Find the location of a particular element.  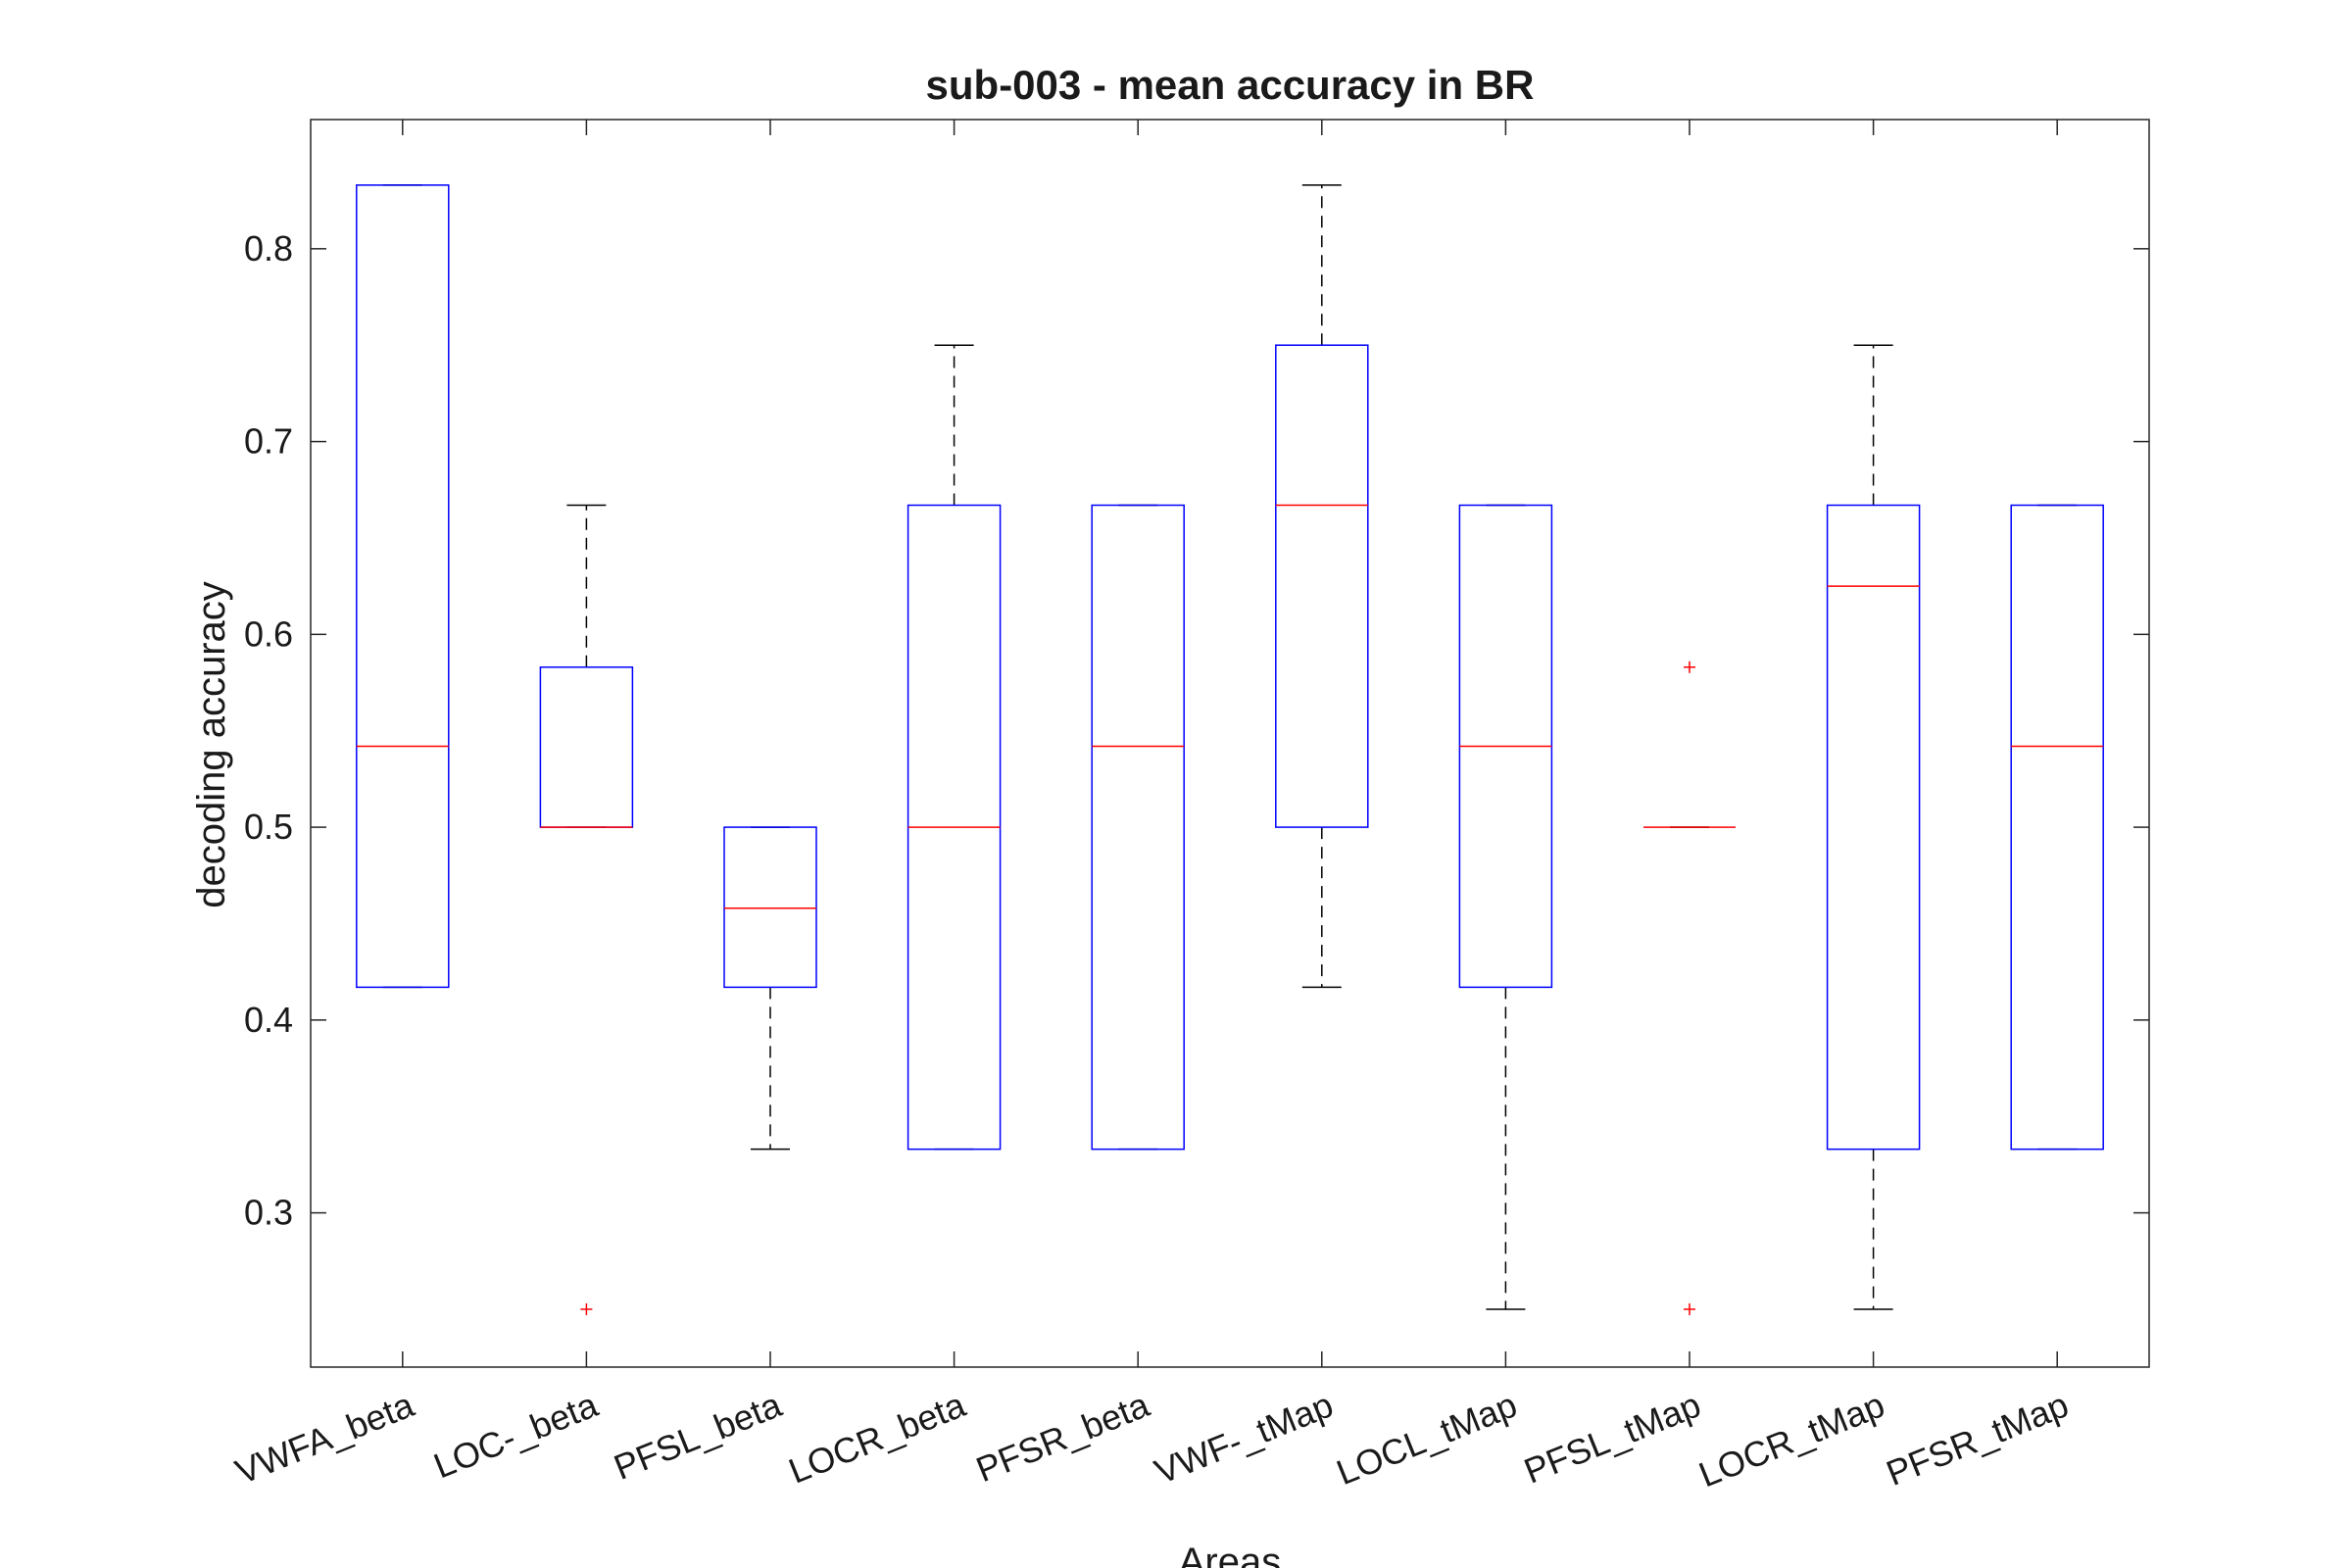

y-tick-label: 0.7 is located at coordinates (268, 441).